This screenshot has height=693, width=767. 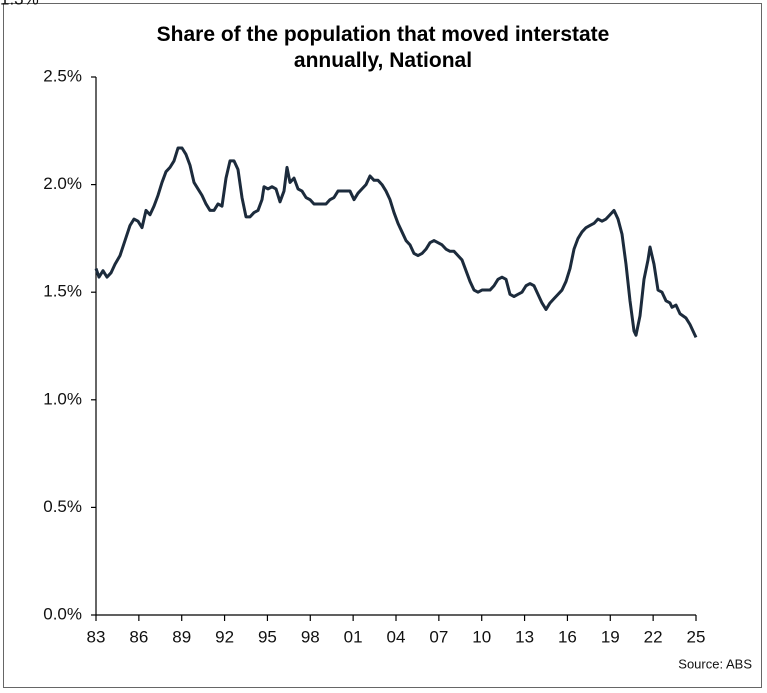 What do you see at coordinates (62, 183) in the screenshot?
I see `y-tick-label: 2.0%` at bounding box center [62, 183].